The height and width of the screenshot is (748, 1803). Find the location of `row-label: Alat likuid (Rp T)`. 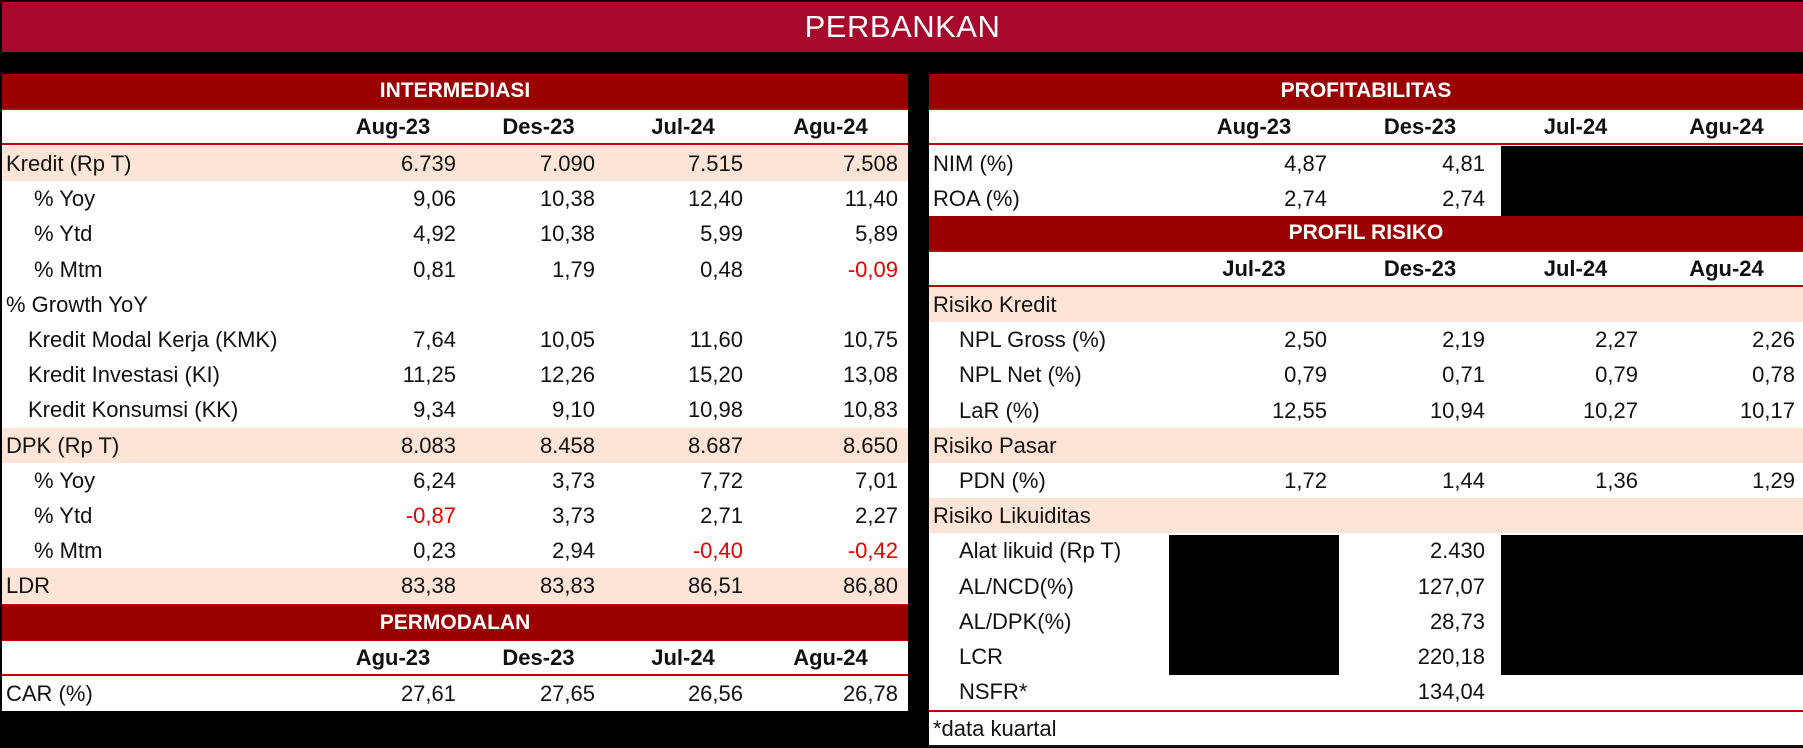

row-label: Alat likuid (Rp T) is located at coordinates (1040, 551).